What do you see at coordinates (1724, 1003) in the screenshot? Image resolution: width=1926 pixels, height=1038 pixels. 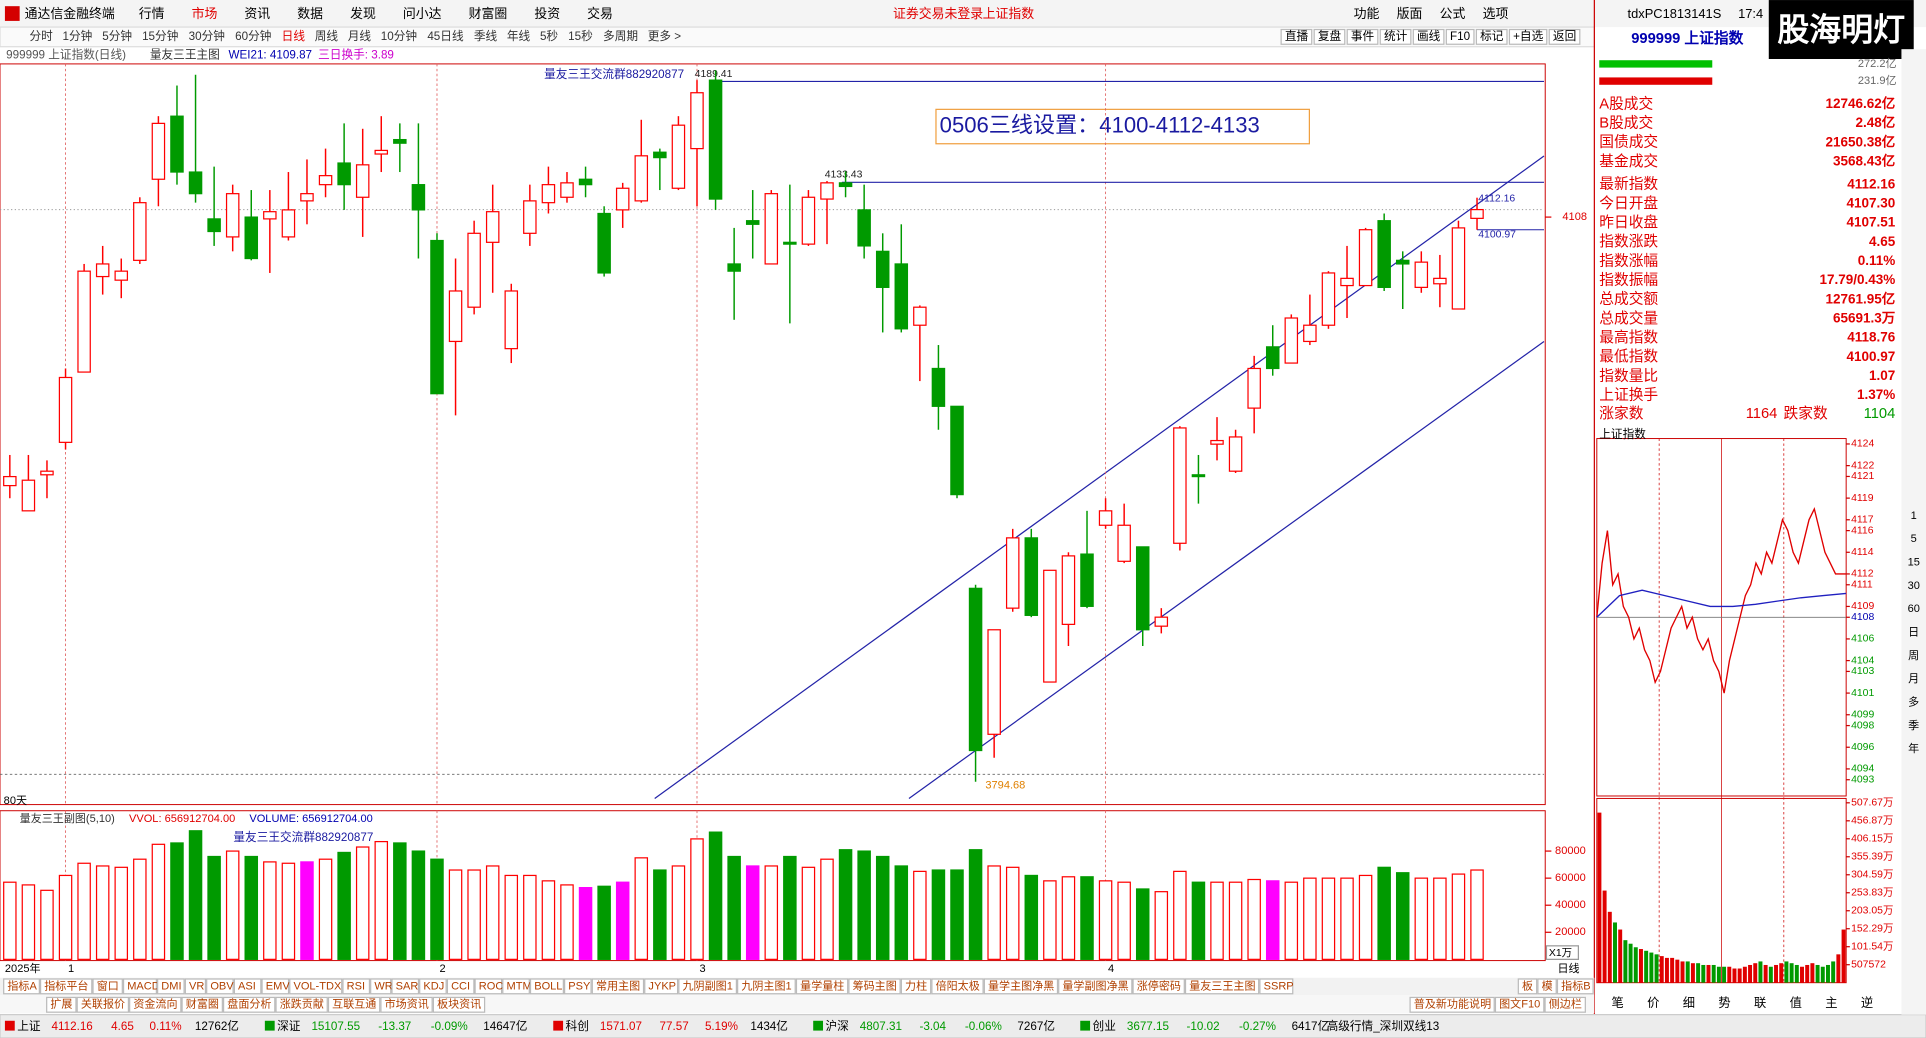 I see `quote-tab: 势` at bounding box center [1724, 1003].